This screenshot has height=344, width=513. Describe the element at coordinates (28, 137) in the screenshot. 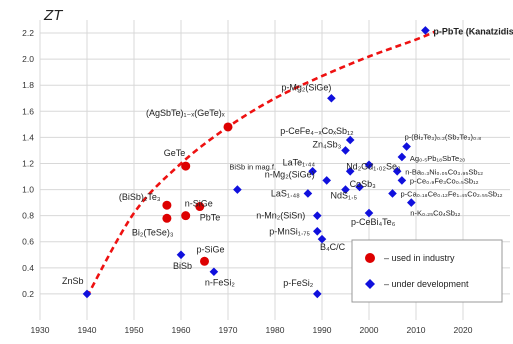

I see `y-tick-label: 1.4` at that location.